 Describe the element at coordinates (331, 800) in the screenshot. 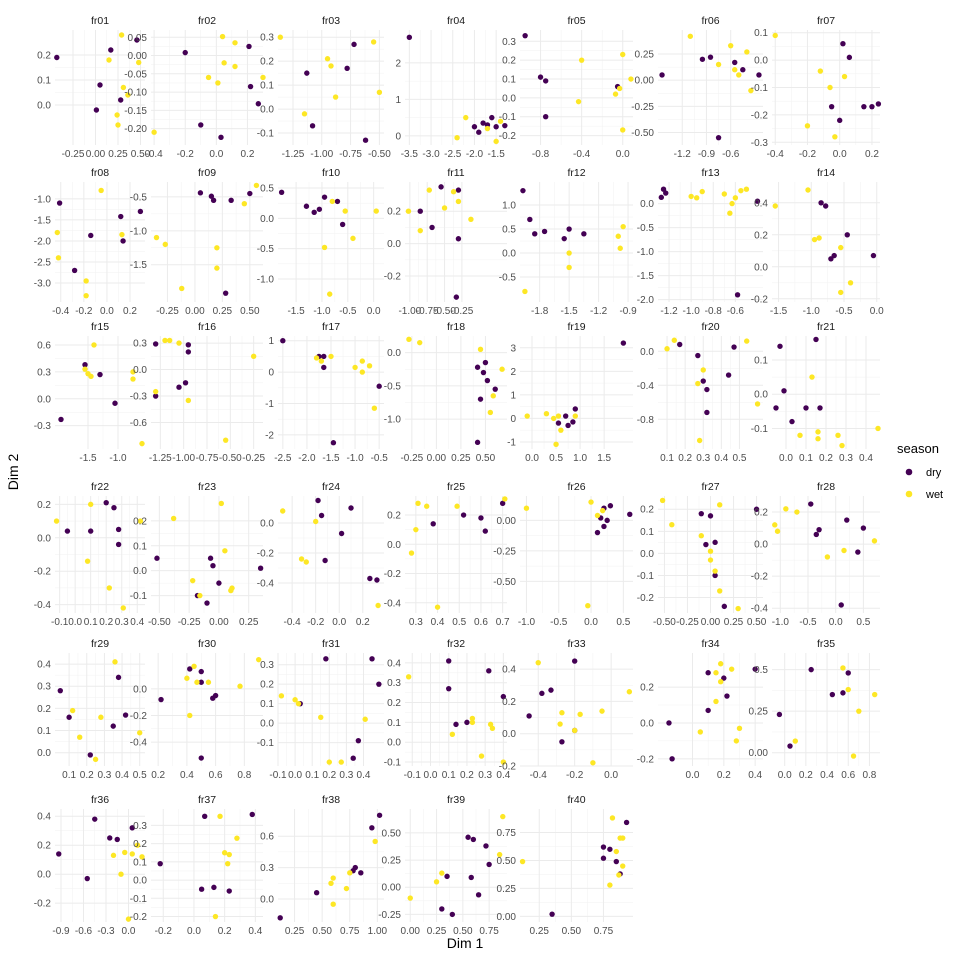

I see `facet-title: fr38` at that location.